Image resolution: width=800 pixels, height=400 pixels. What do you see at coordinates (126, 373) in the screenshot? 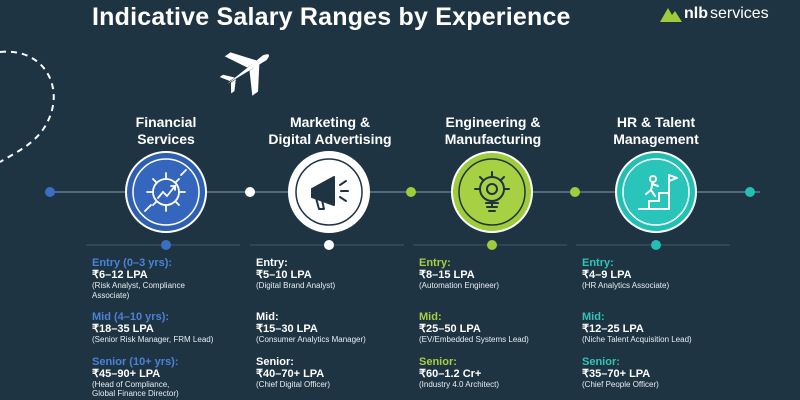
I see `salary-range: ₹45–90+ LPA` at bounding box center [126, 373].